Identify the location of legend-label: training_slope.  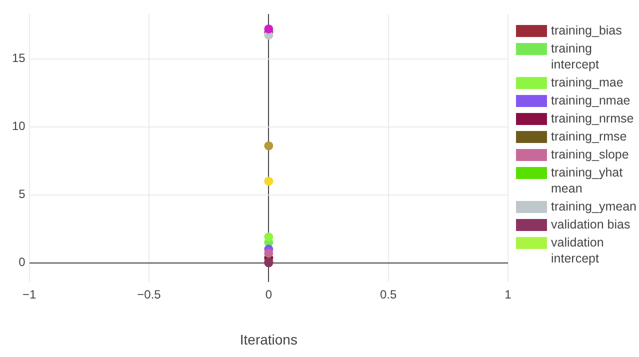
(590, 154).